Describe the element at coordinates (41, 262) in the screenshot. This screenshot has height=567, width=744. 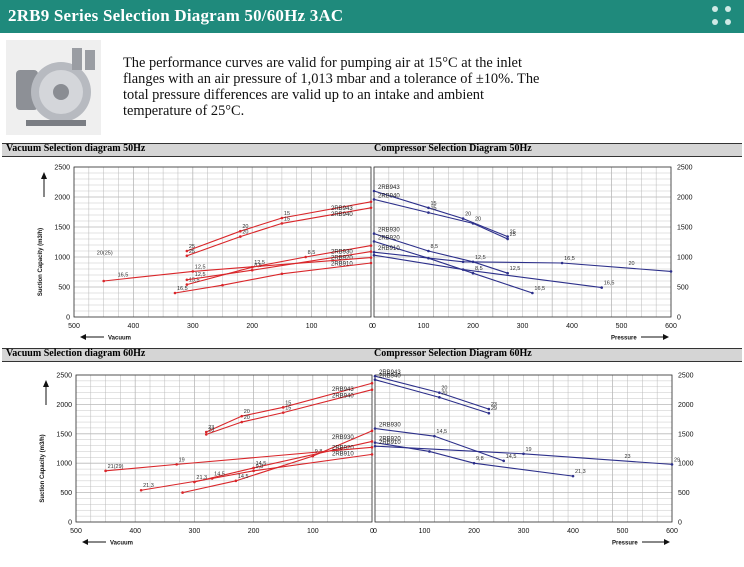
I see `y-axis-title: Suction Capacity (m3/h)` at that location.